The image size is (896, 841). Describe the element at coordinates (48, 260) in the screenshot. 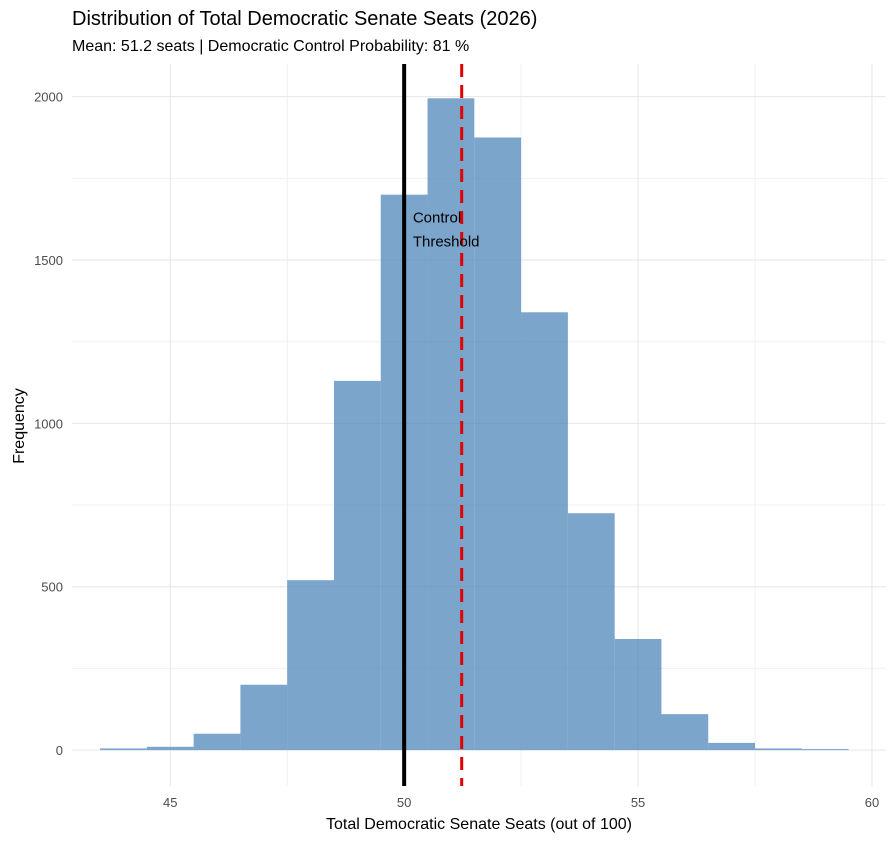

I see `y-tick-label: 1500` at that location.